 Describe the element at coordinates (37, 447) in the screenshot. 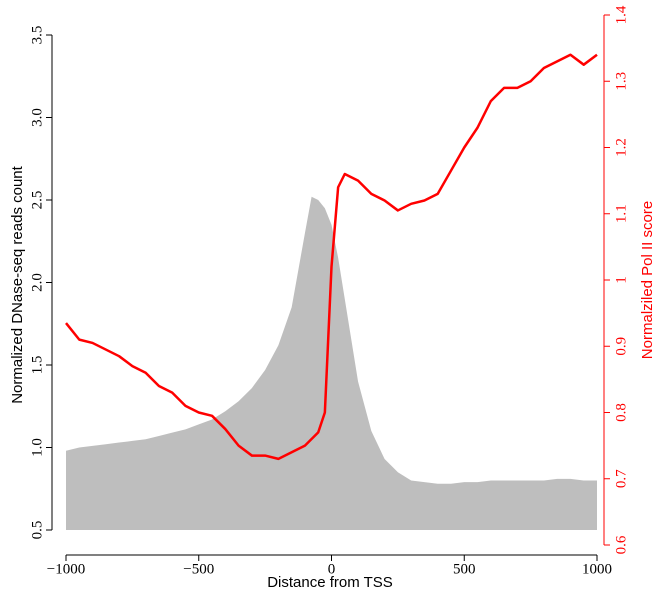

I see `y-tick-label: 1.0` at that location.